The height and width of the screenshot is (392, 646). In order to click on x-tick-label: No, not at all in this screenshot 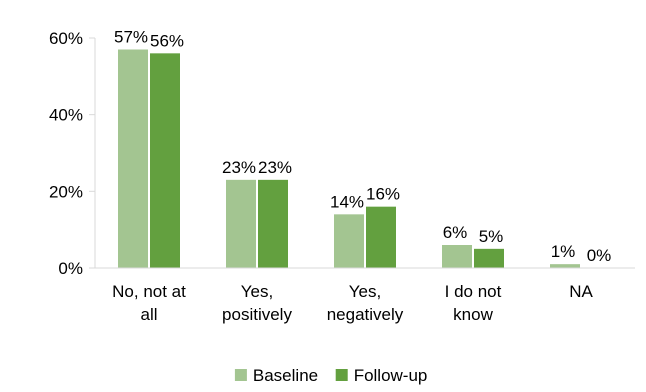, I will do `click(149, 303)`.